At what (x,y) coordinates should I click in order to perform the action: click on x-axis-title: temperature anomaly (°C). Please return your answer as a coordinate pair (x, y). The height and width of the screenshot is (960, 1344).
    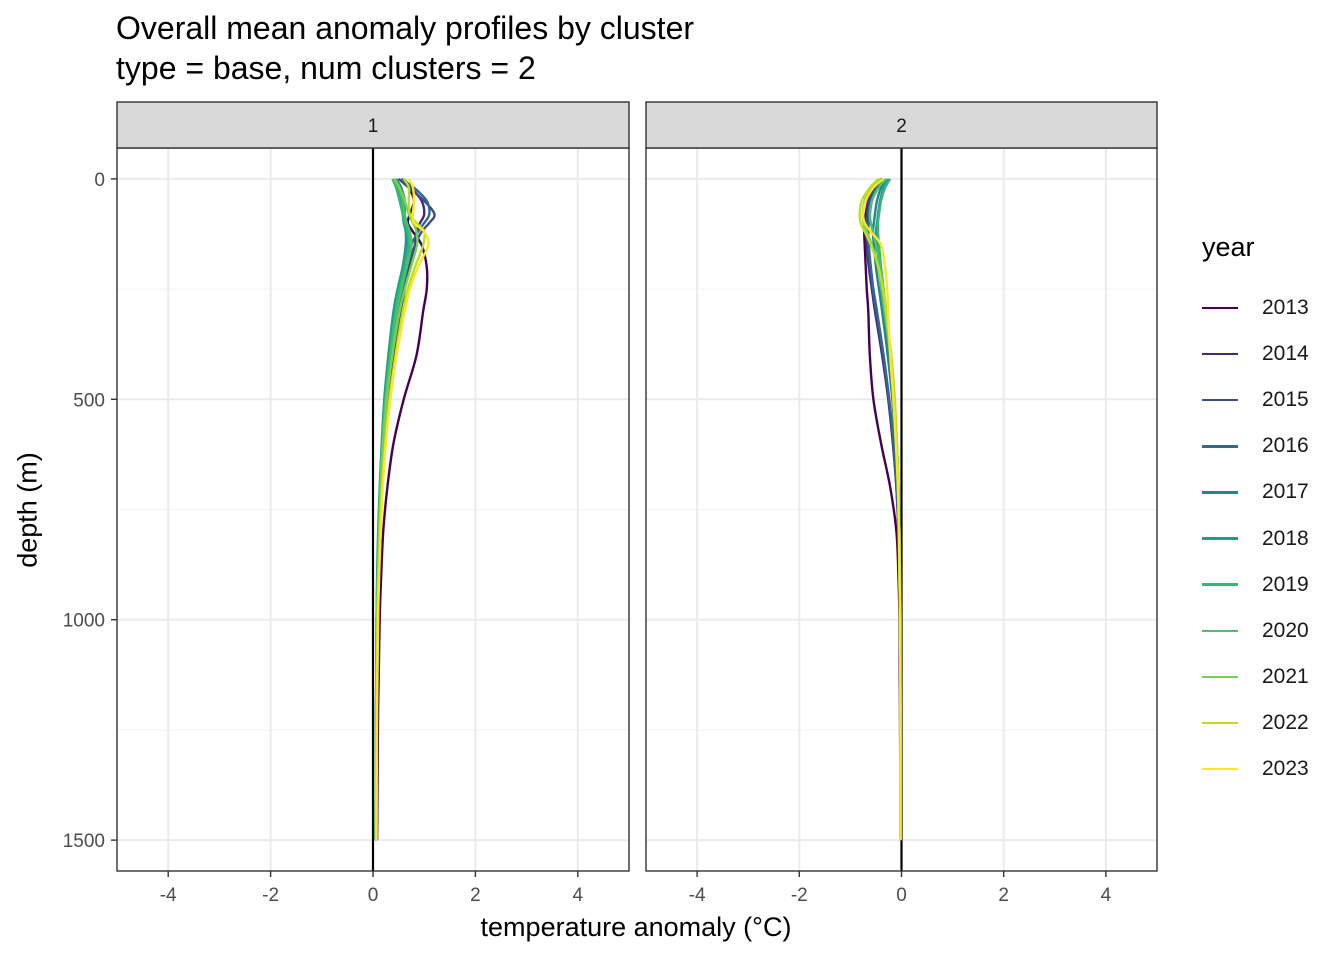
    Looking at the image, I should click on (636, 927).